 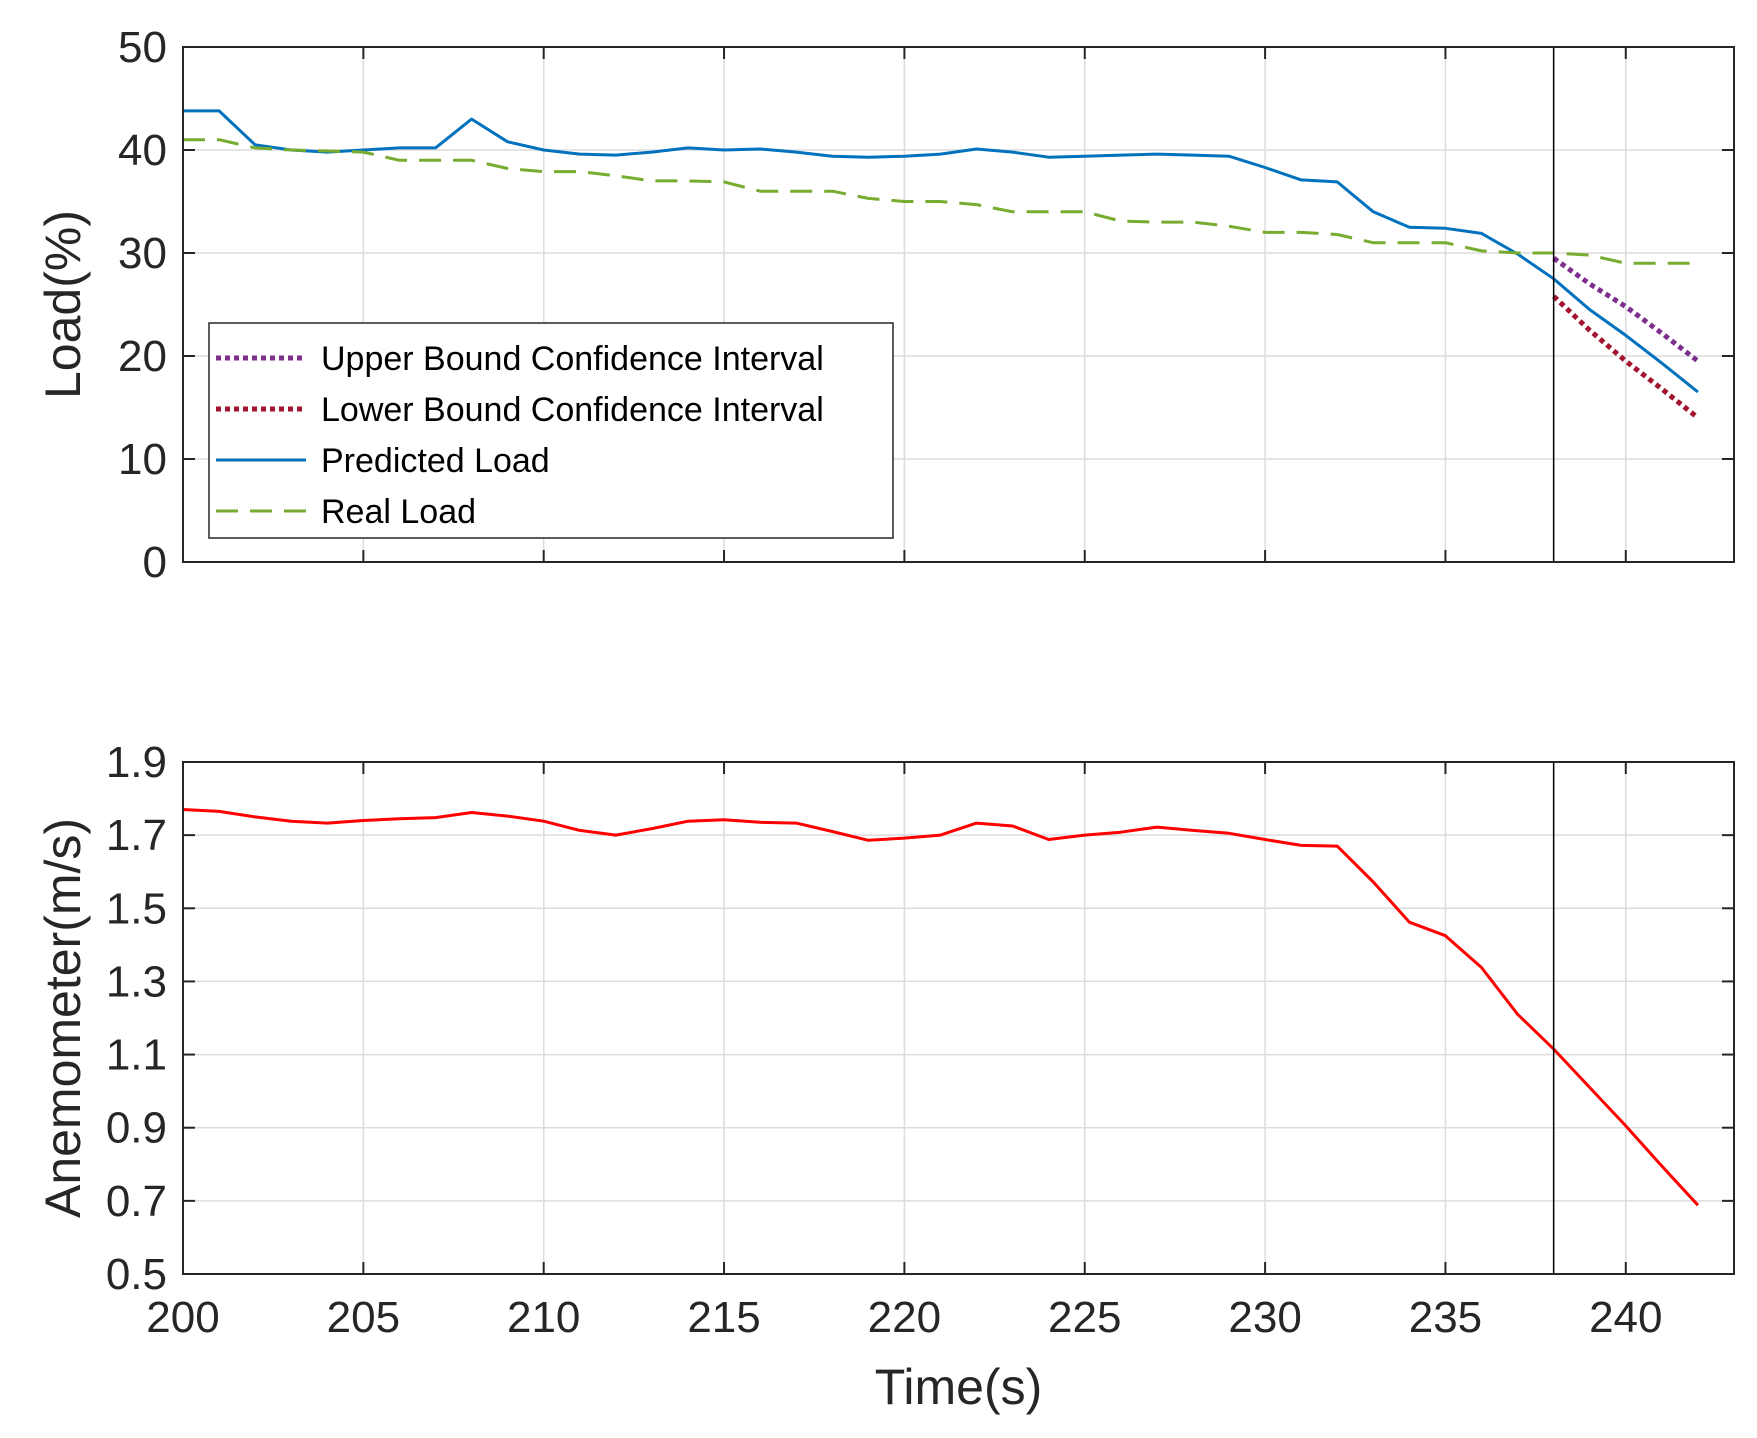 I want to click on anemometer-ytick-label: 0.9, so click(x=136, y=1128).